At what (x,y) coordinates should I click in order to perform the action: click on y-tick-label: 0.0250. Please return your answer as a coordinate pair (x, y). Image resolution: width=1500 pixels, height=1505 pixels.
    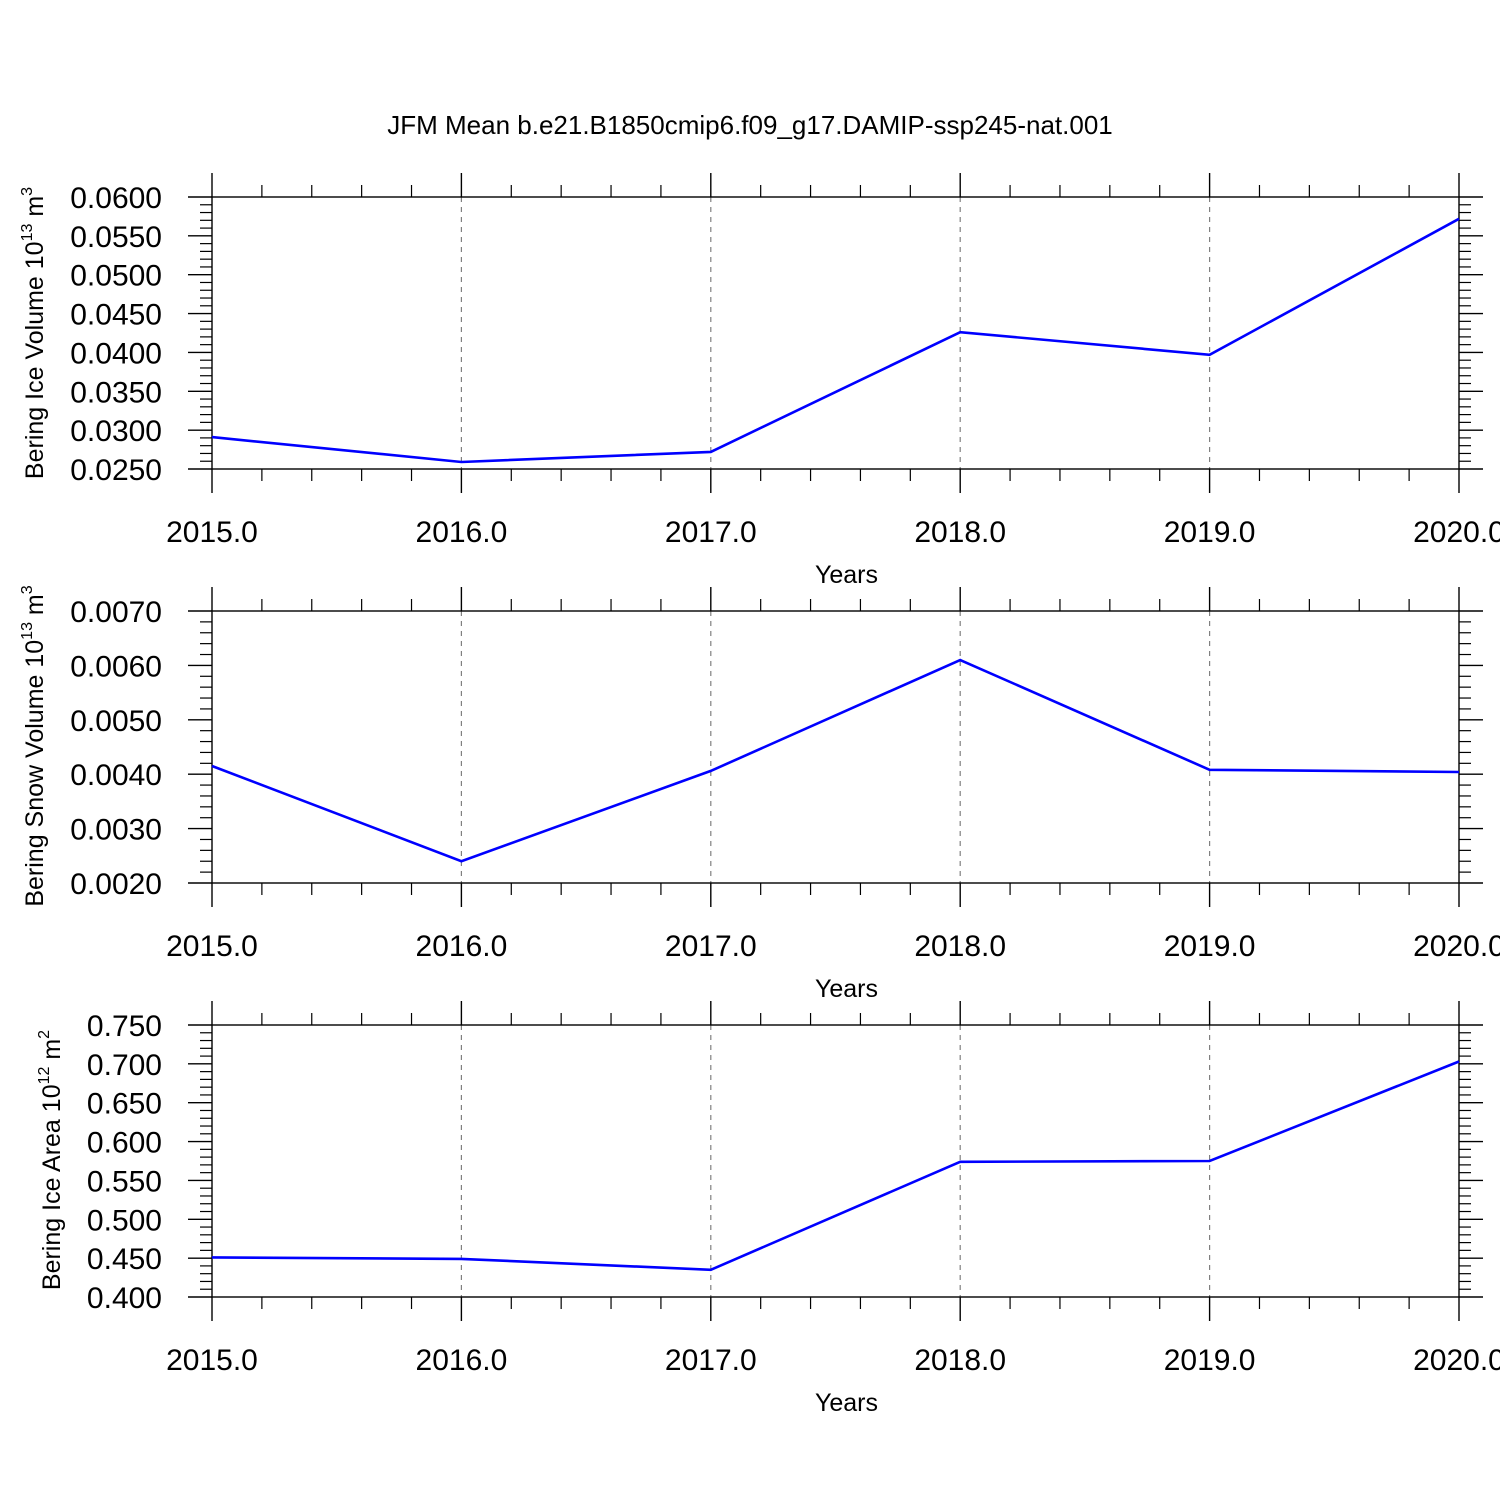
    Looking at the image, I should click on (116, 470).